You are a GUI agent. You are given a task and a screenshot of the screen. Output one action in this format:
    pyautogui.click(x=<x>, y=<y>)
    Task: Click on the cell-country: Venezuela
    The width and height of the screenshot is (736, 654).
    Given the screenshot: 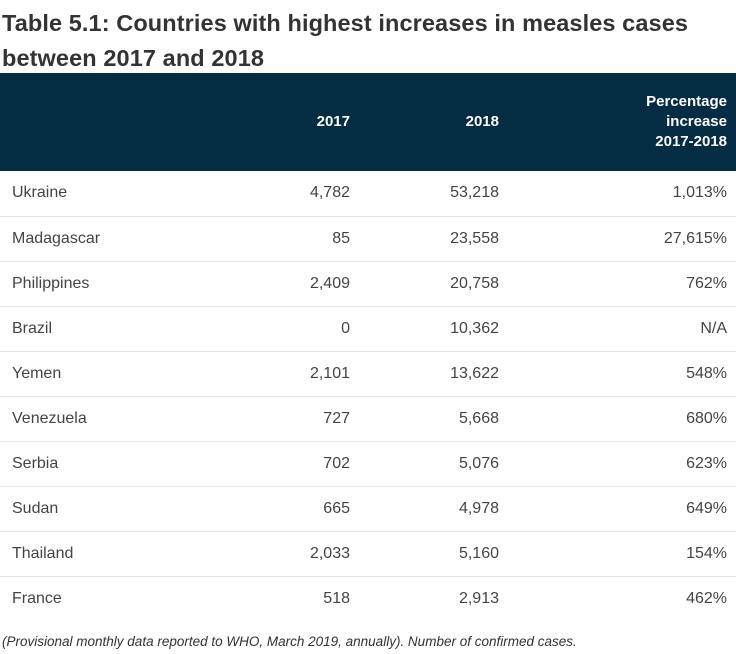 What is the action you would take?
    pyautogui.click(x=49, y=418)
    